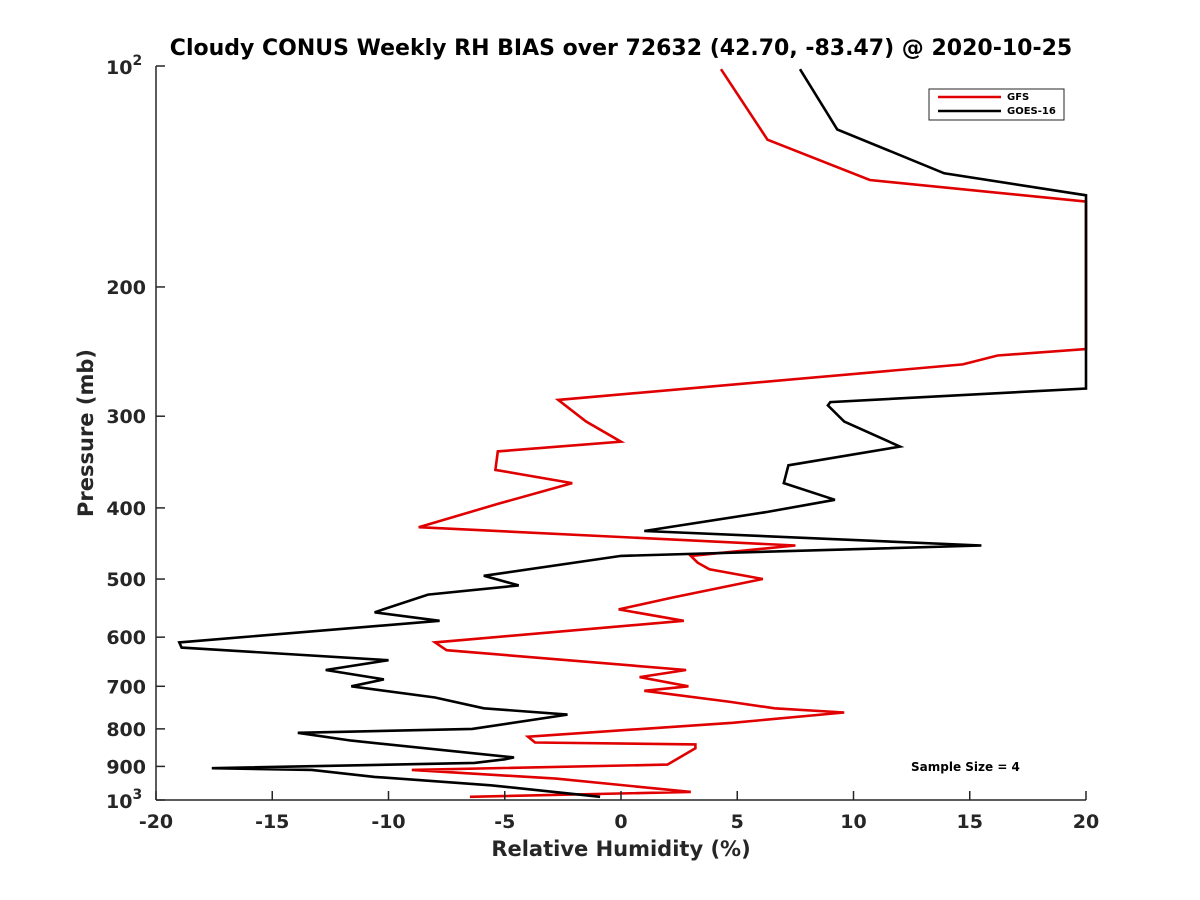  Describe the element at coordinates (126, 687) in the screenshot. I see `y-tick-label: 700` at that location.